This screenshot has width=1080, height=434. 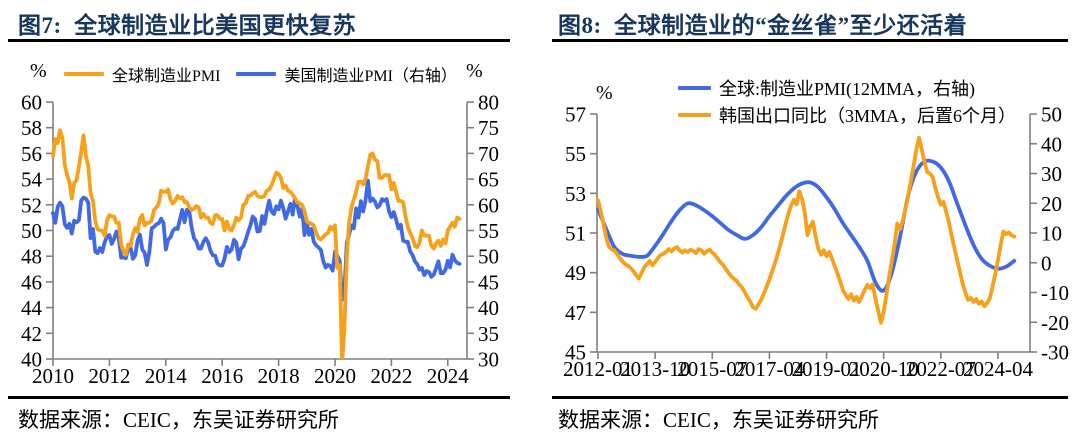 What do you see at coordinates (1055, 293) in the screenshot?
I see `y-right-tick-label: -10` at bounding box center [1055, 293].